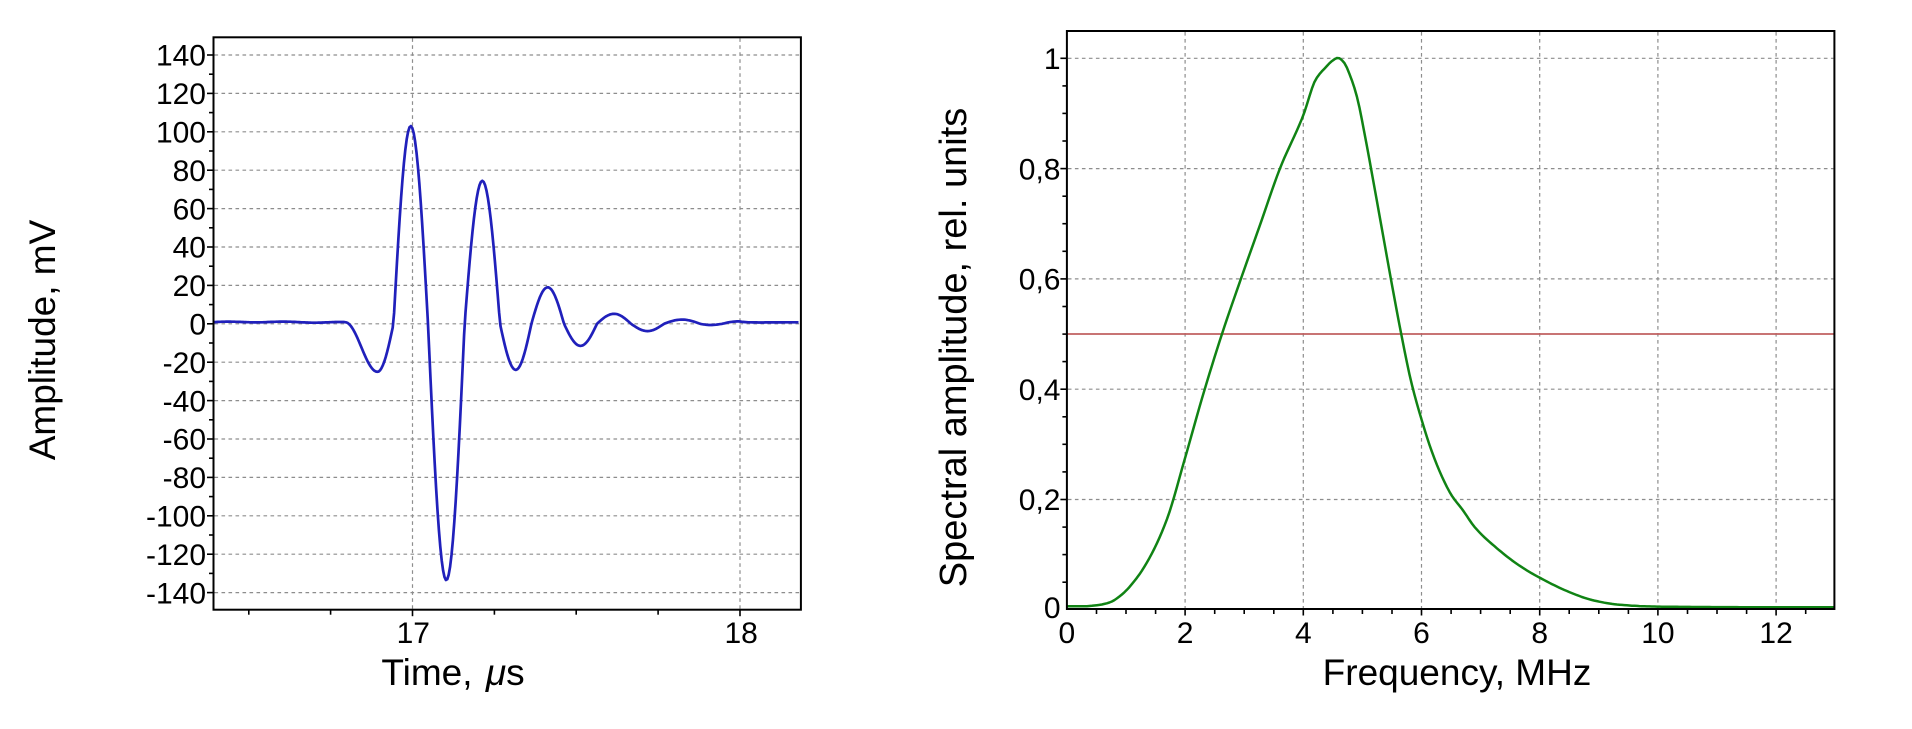  I want to click on svg-text: 0,8, so click(1040, 169).